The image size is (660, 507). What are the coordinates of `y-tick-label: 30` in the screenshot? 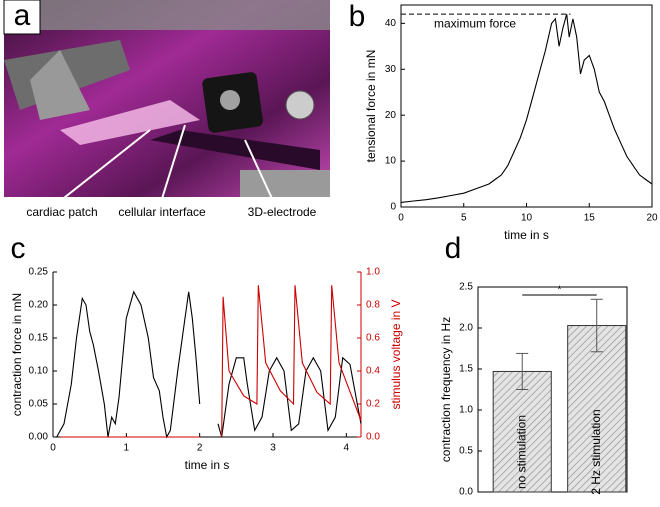 It's located at (391, 69).